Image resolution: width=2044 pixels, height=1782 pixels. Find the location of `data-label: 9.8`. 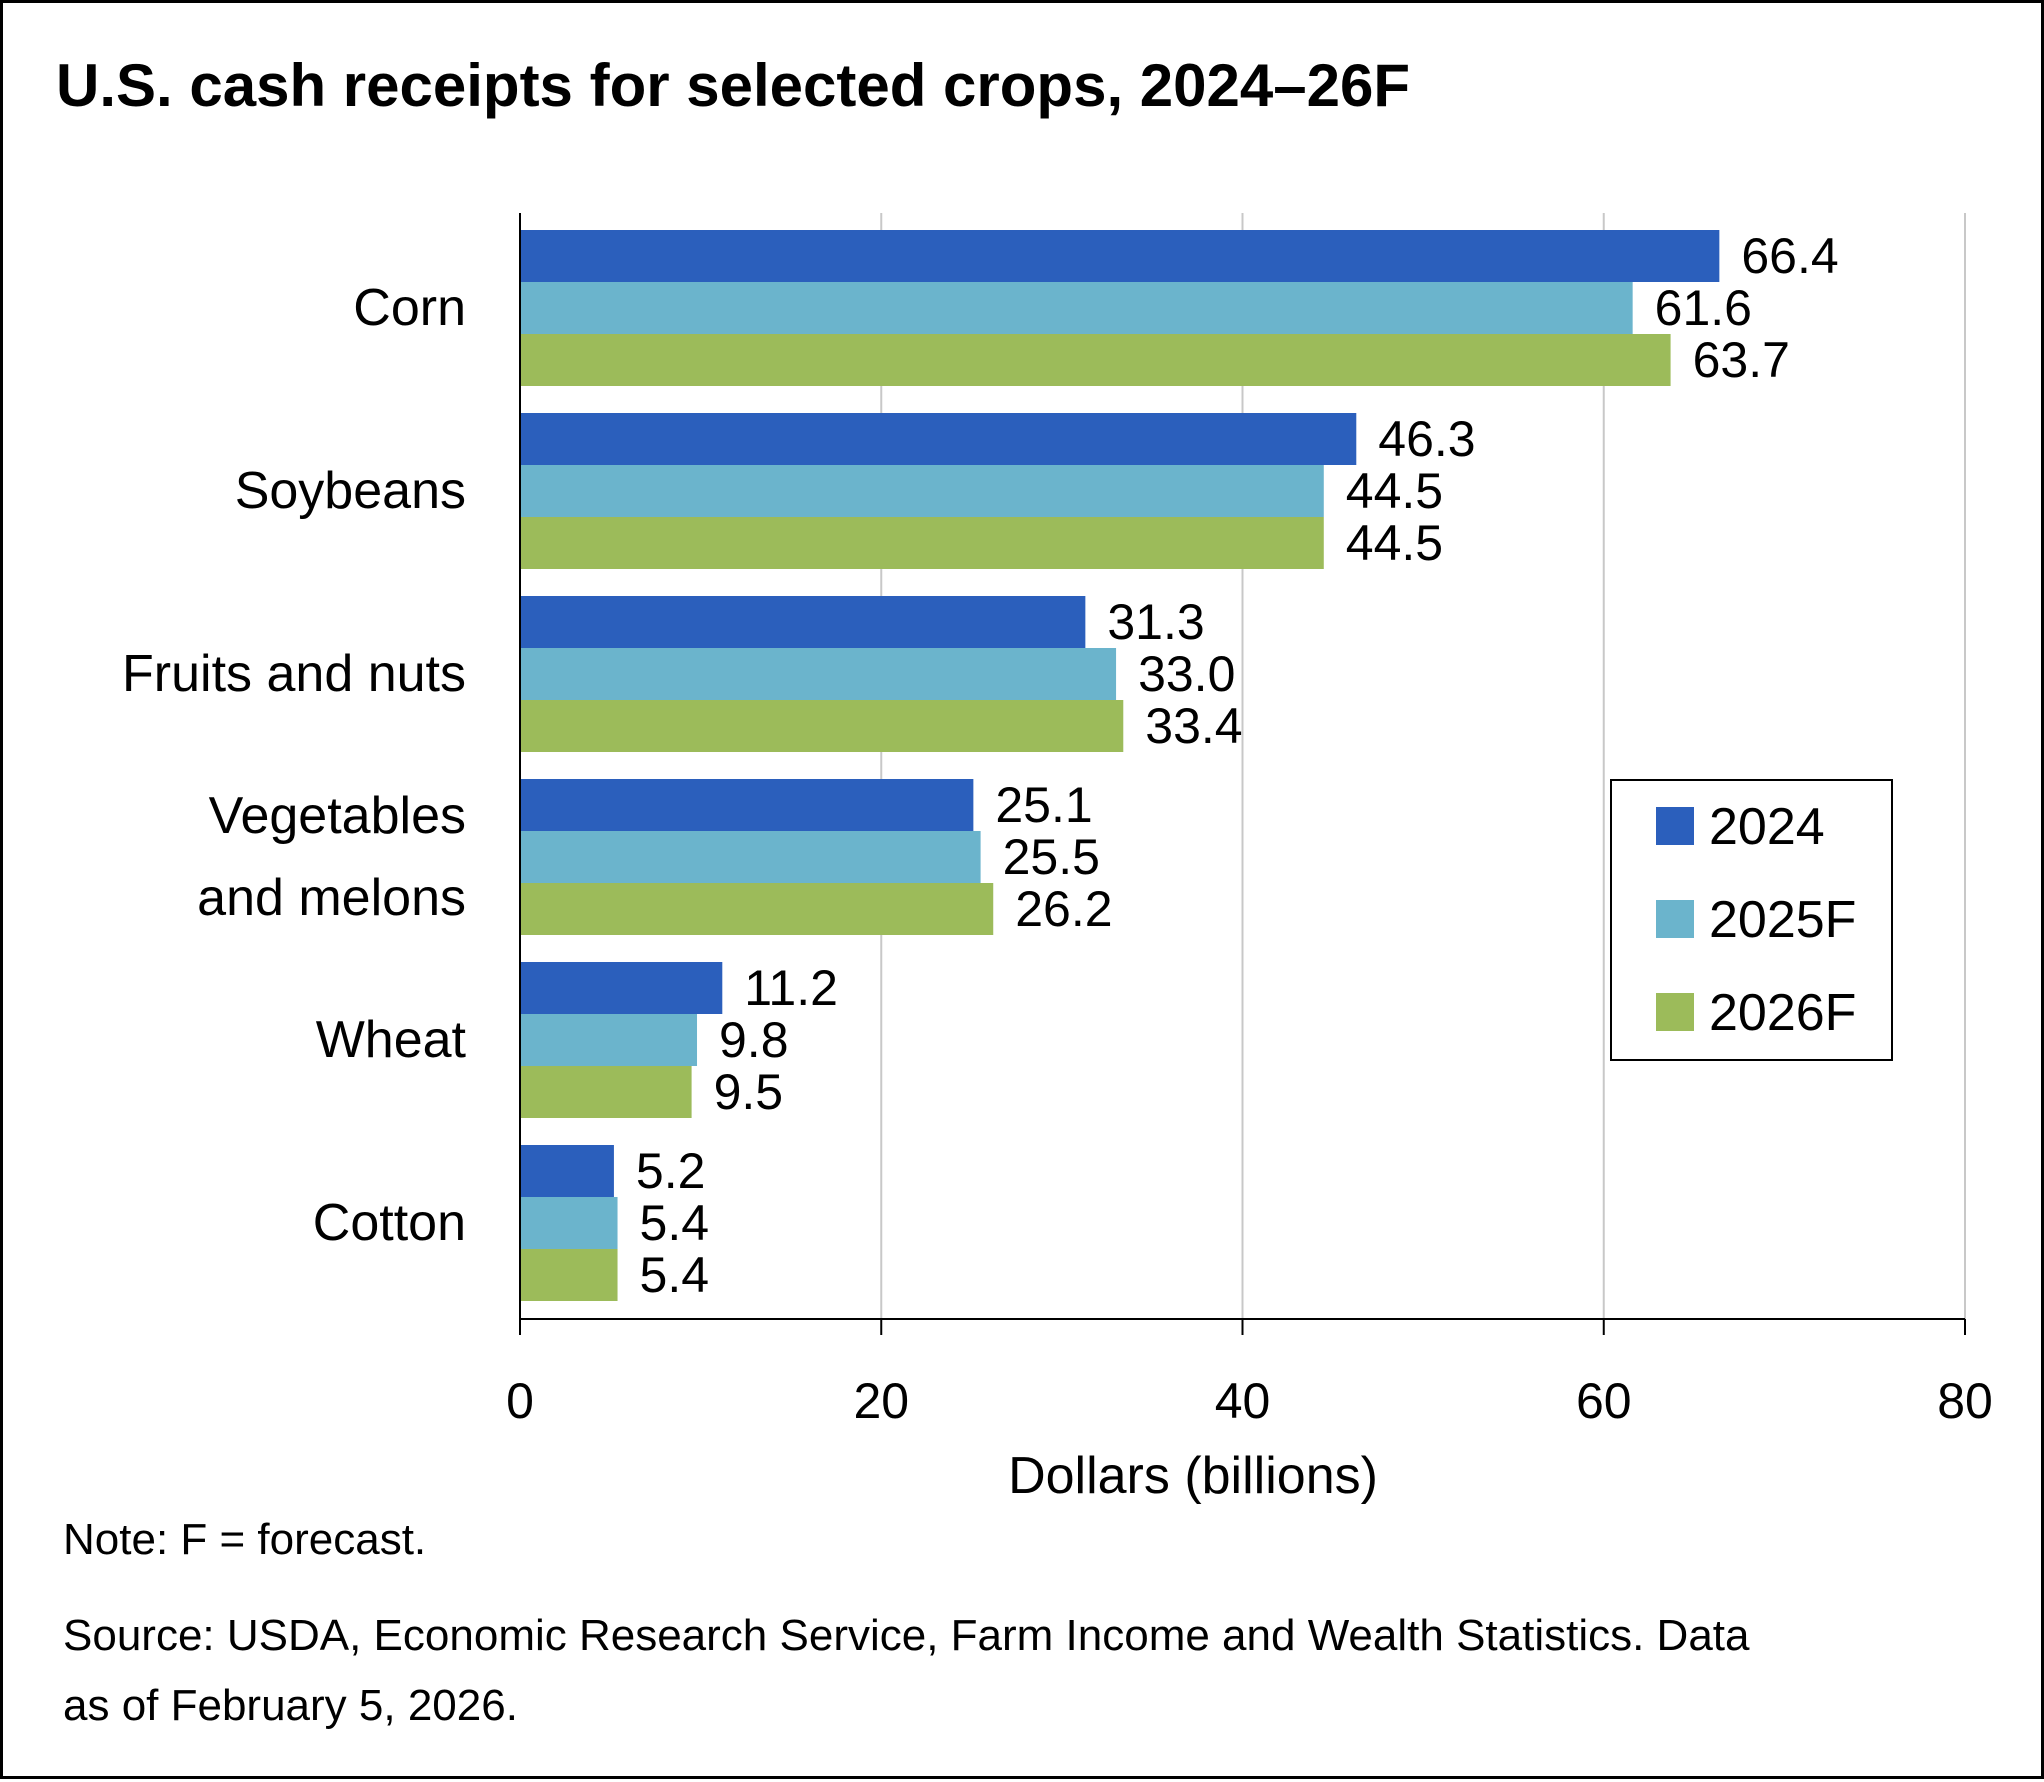

data-label: 9.8 is located at coordinates (754, 1040).